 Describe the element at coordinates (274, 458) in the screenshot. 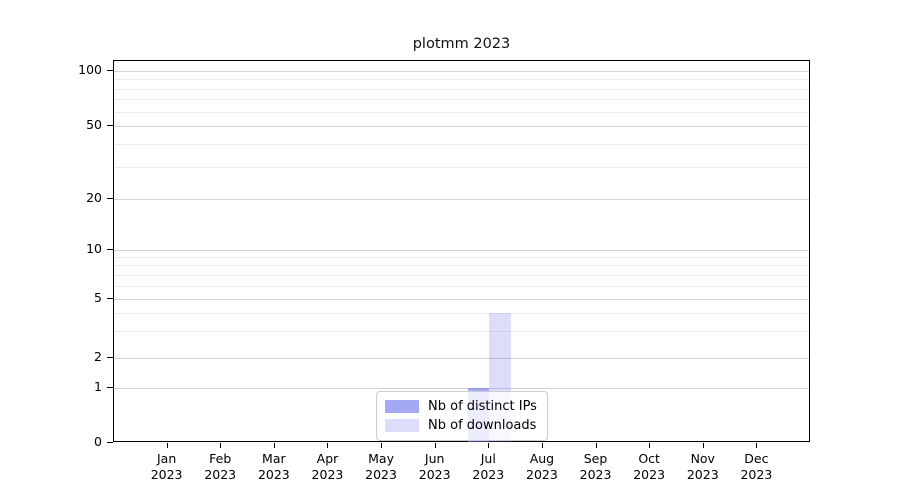

I see `x-tick-month: Mar` at that location.